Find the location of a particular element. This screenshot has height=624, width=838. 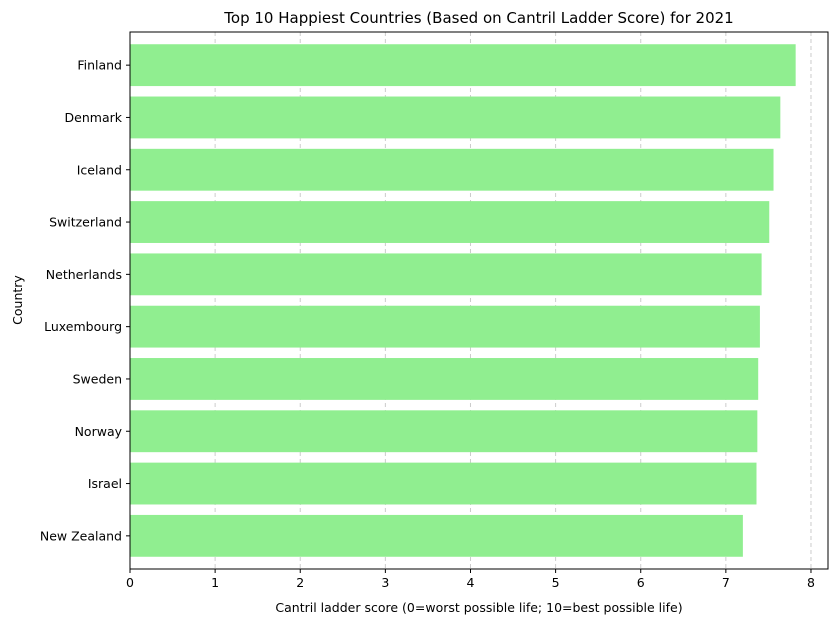

y-tick-label: Norway is located at coordinates (99, 431).